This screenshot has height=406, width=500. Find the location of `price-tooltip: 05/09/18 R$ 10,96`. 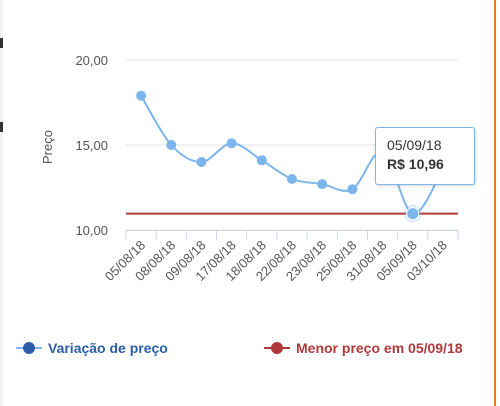

price-tooltip: 05/09/18 R$ 10,96 is located at coordinates (425, 156).